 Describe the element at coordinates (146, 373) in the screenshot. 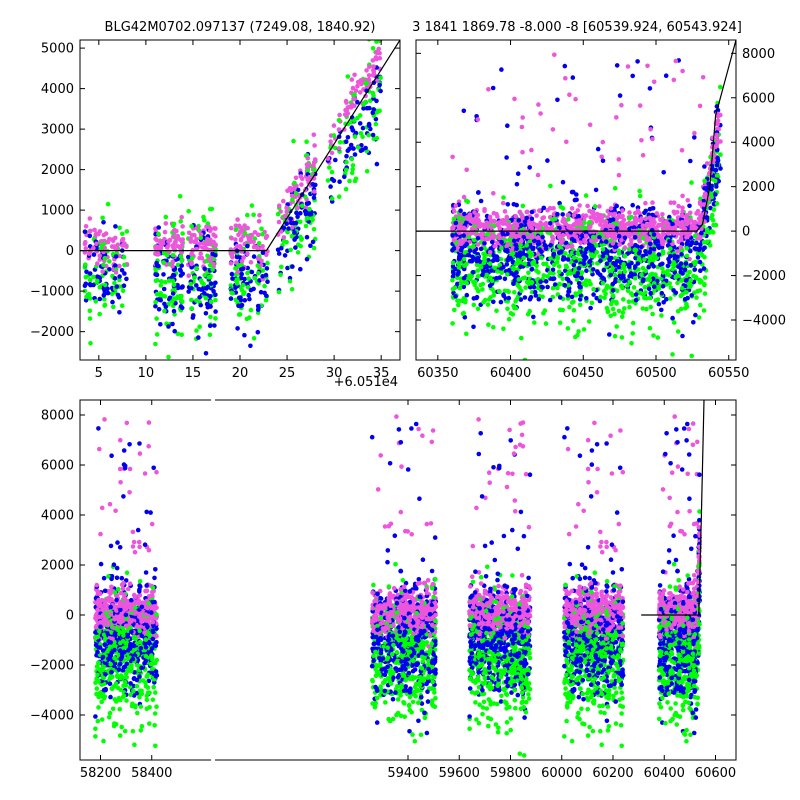

I see `x-tick-label: 10` at that location.